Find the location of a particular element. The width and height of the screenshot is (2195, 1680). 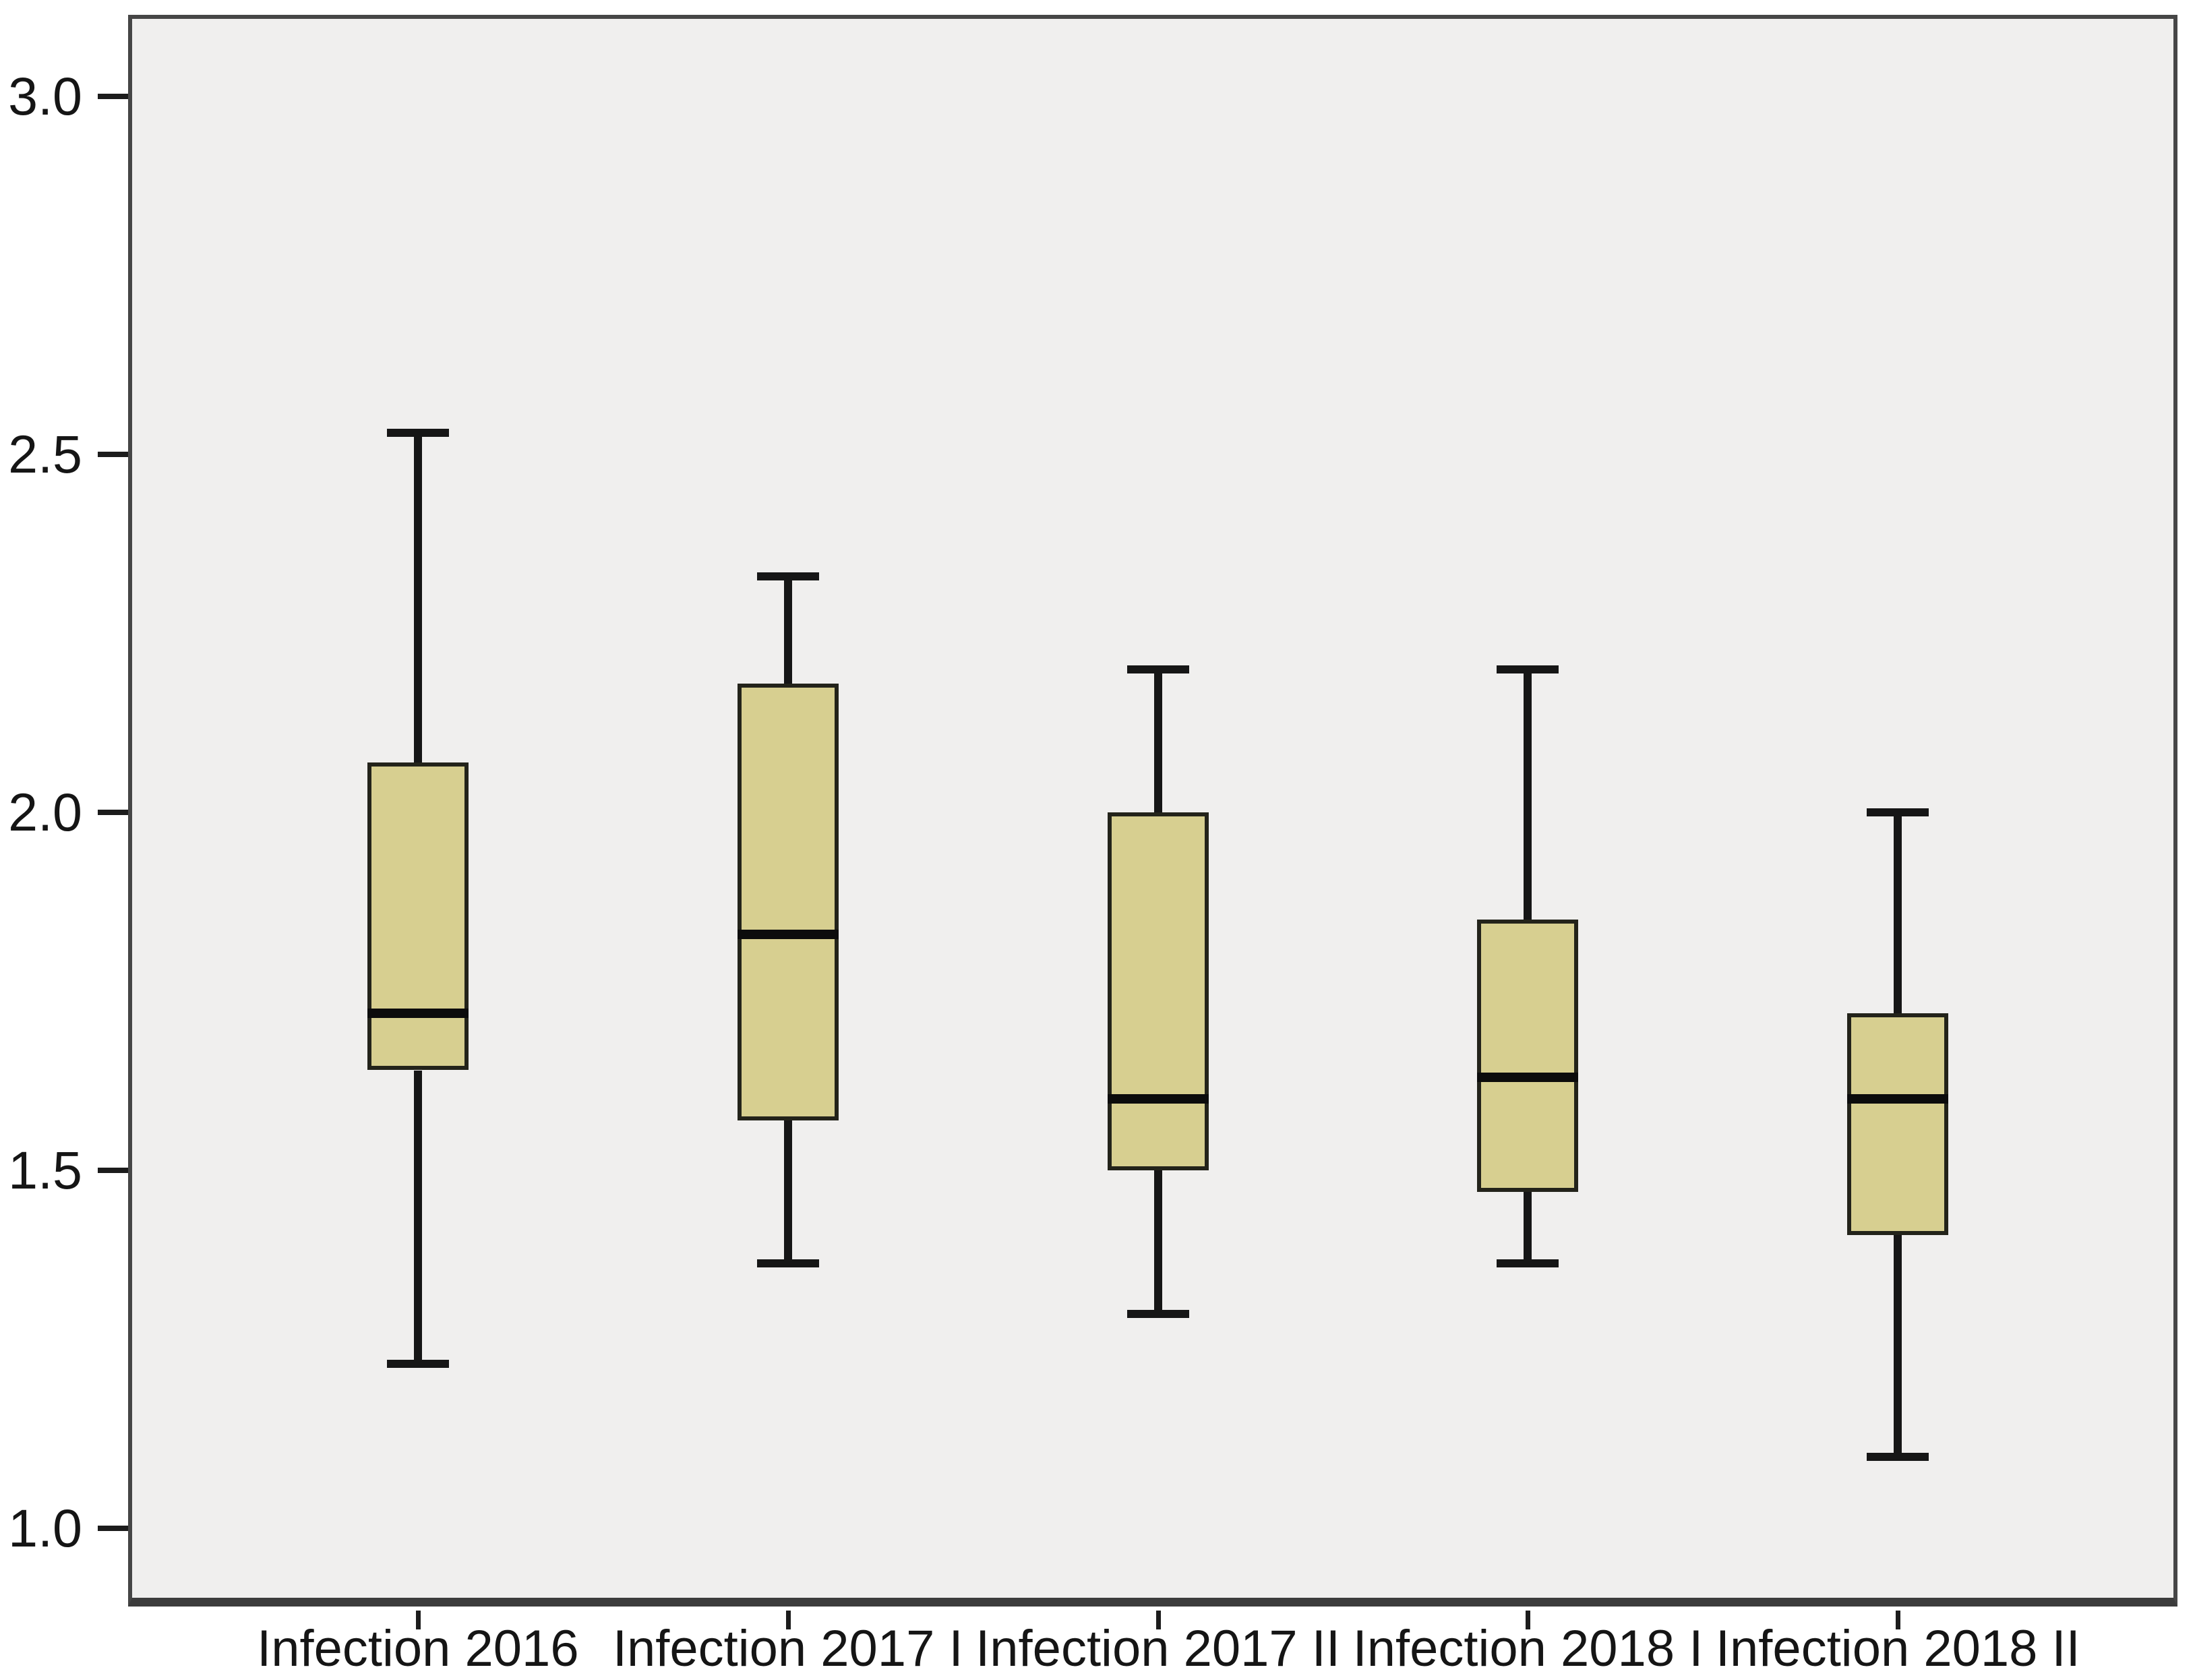

x-axis-category-label: Infection 2018 II is located at coordinates (1897, 1648).